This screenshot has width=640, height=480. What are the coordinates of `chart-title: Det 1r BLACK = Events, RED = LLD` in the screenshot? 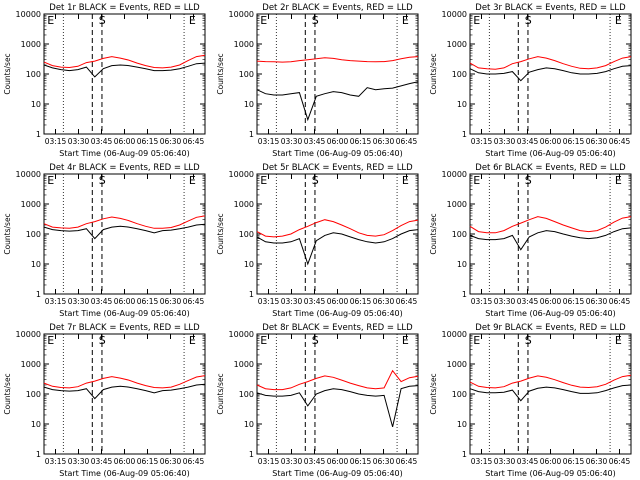 It's located at (124, 8).